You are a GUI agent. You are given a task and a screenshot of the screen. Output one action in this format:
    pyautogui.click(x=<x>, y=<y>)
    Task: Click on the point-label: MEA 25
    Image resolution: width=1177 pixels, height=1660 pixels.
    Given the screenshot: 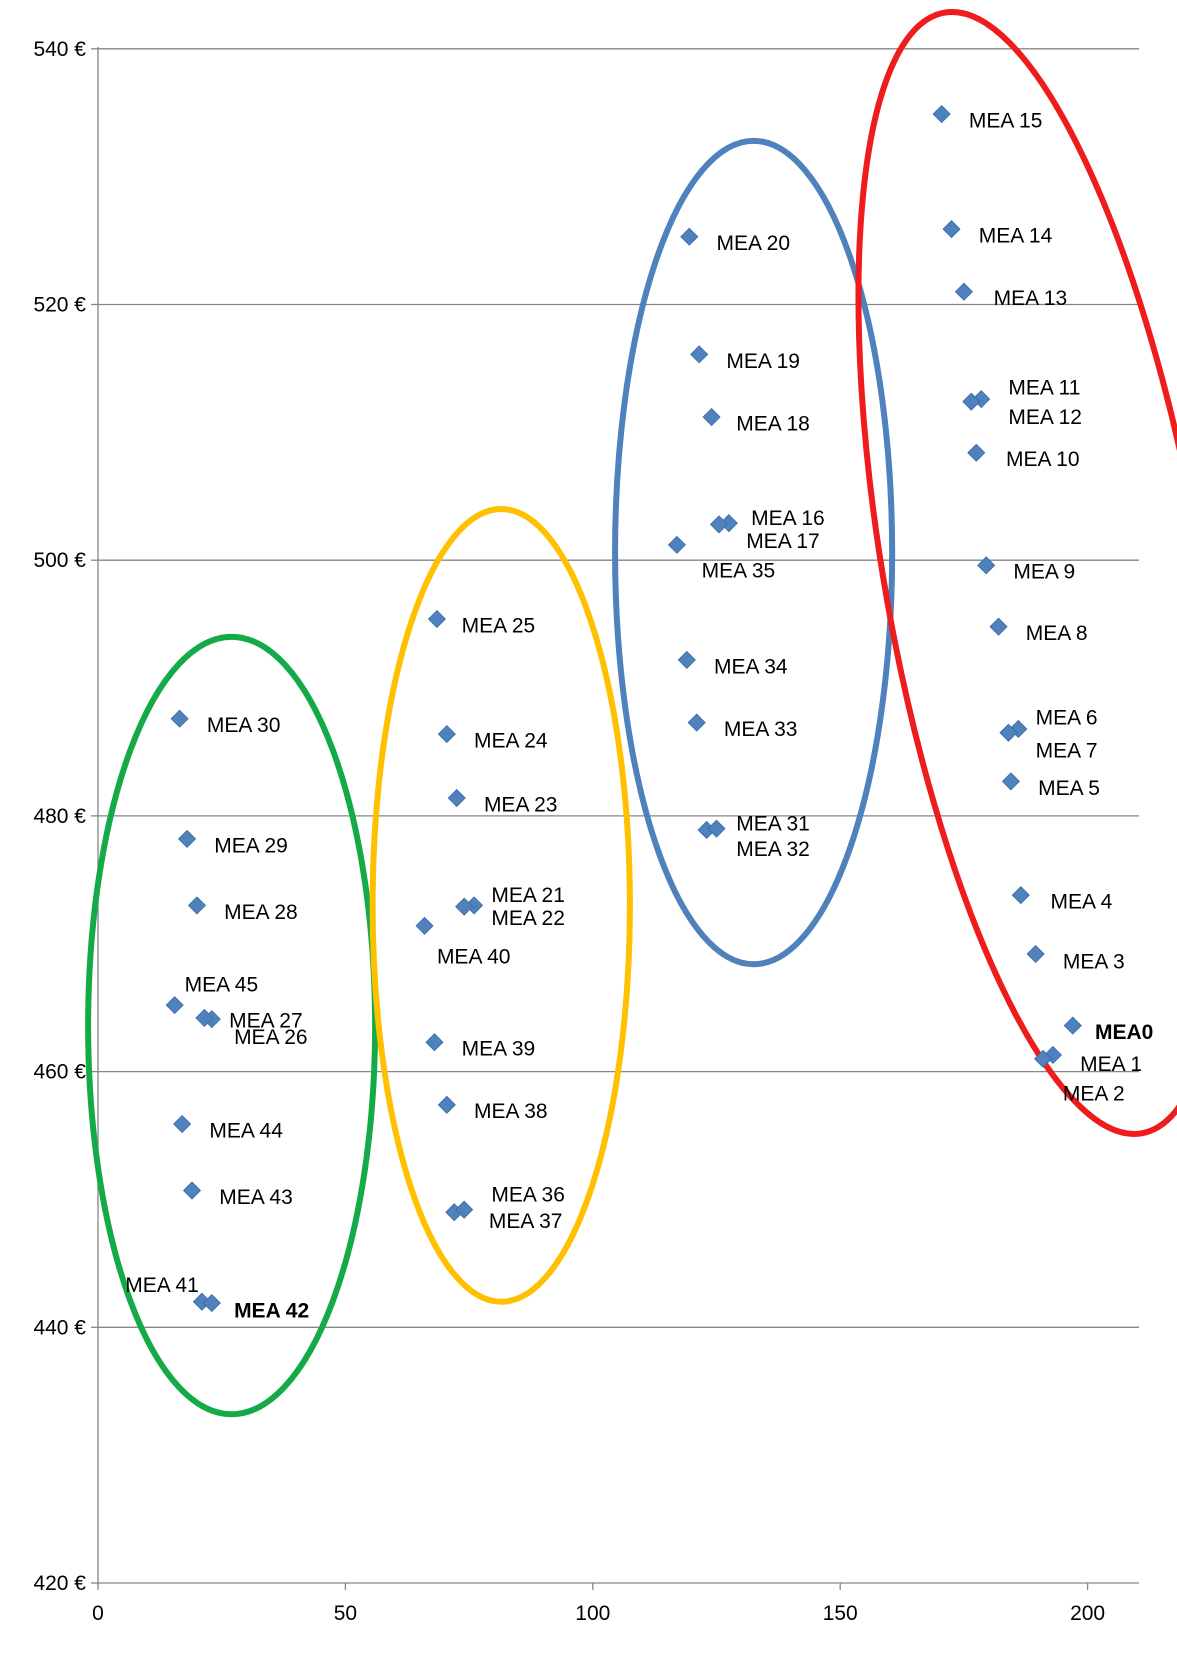 What is the action you would take?
    pyautogui.click(x=499, y=625)
    